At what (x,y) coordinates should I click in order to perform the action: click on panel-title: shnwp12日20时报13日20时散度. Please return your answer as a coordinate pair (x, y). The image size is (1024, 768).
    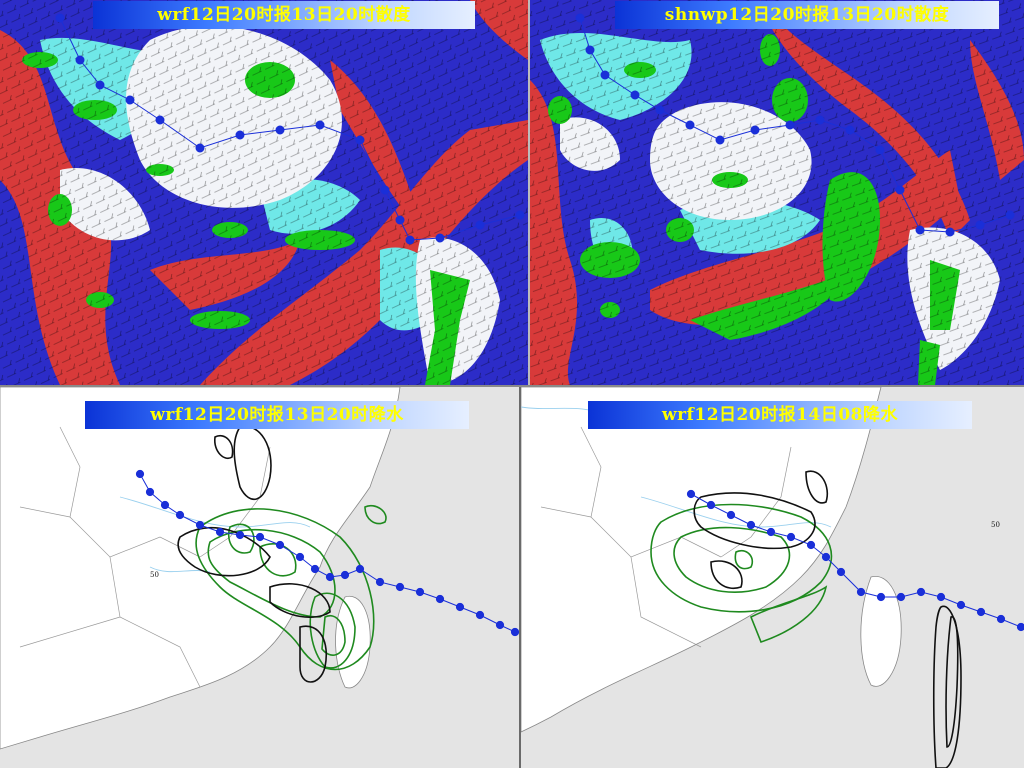
    Looking at the image, I should click on (807, 15).